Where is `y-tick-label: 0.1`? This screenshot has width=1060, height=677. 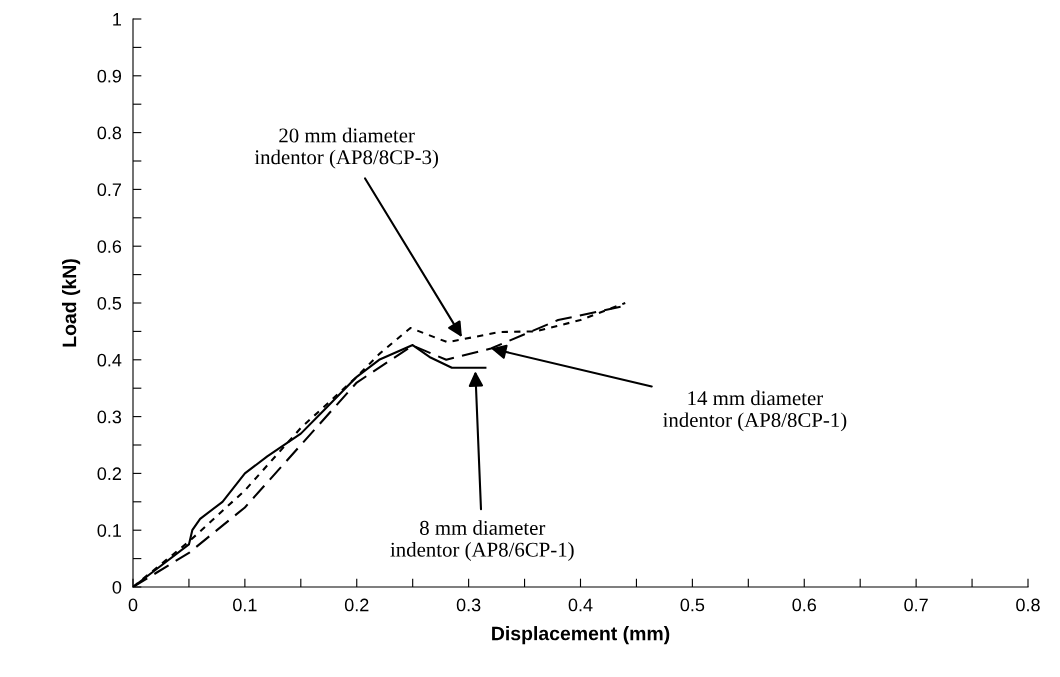
y-tick-label: 0.1 is located at coordinates (109, 530).